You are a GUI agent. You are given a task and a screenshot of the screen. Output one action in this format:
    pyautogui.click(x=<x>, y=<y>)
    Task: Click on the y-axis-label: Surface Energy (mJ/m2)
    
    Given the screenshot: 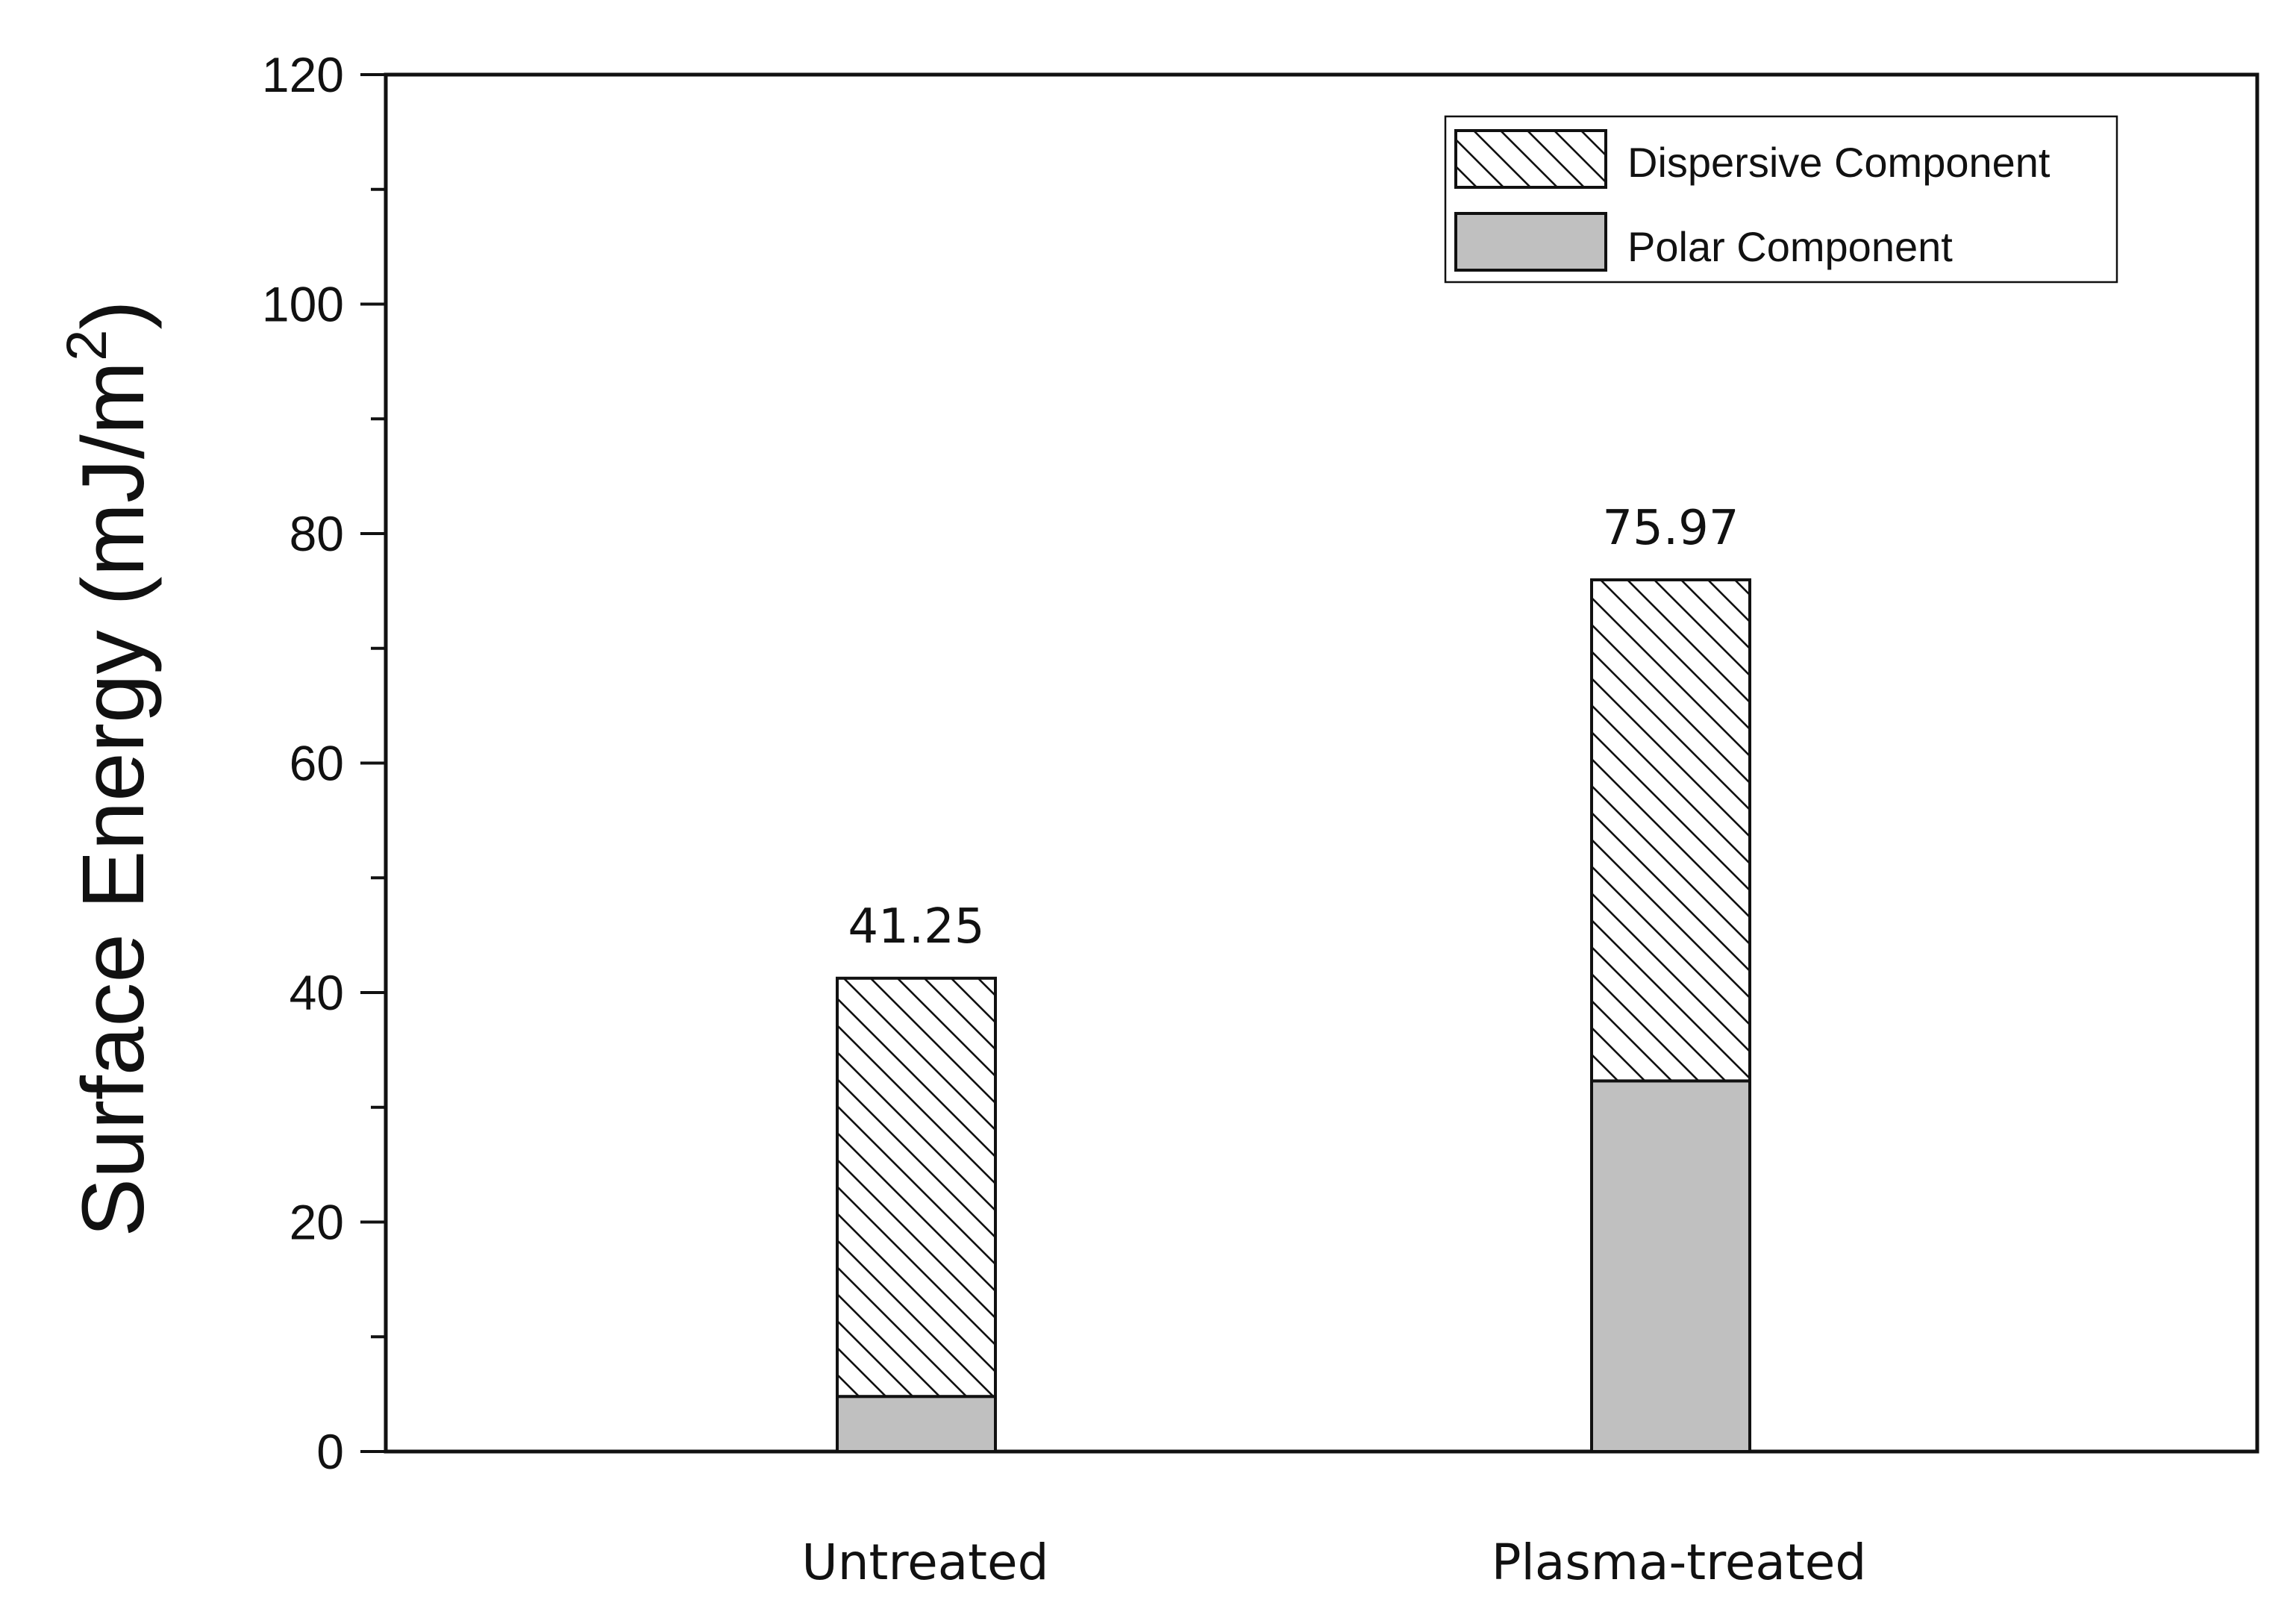 What is the action you would take?
    pyautogui.click(x=109, y=769)
    